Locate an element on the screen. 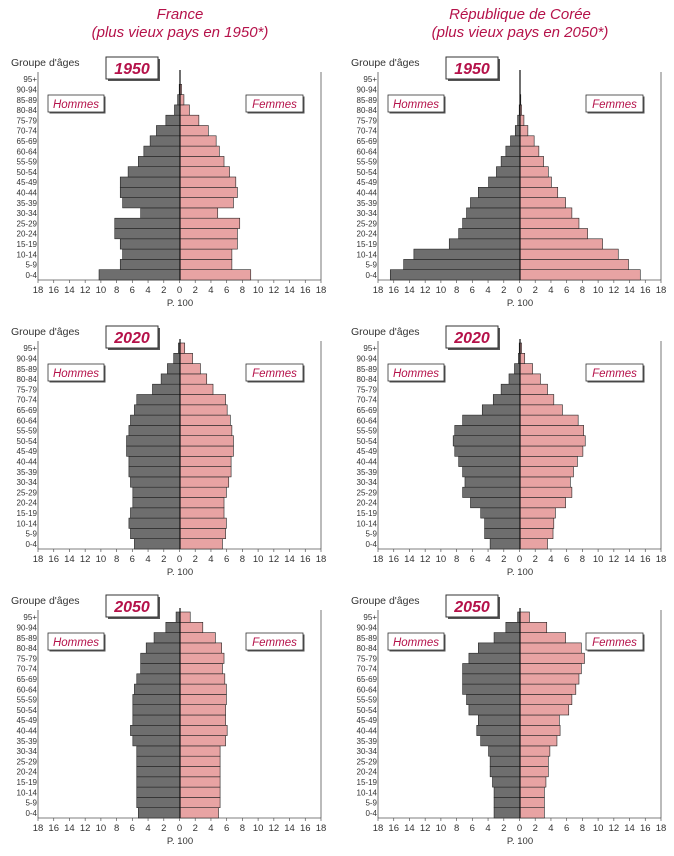 This screenshot has height=856, width=674. year-box is located at coordinates (132, 68).